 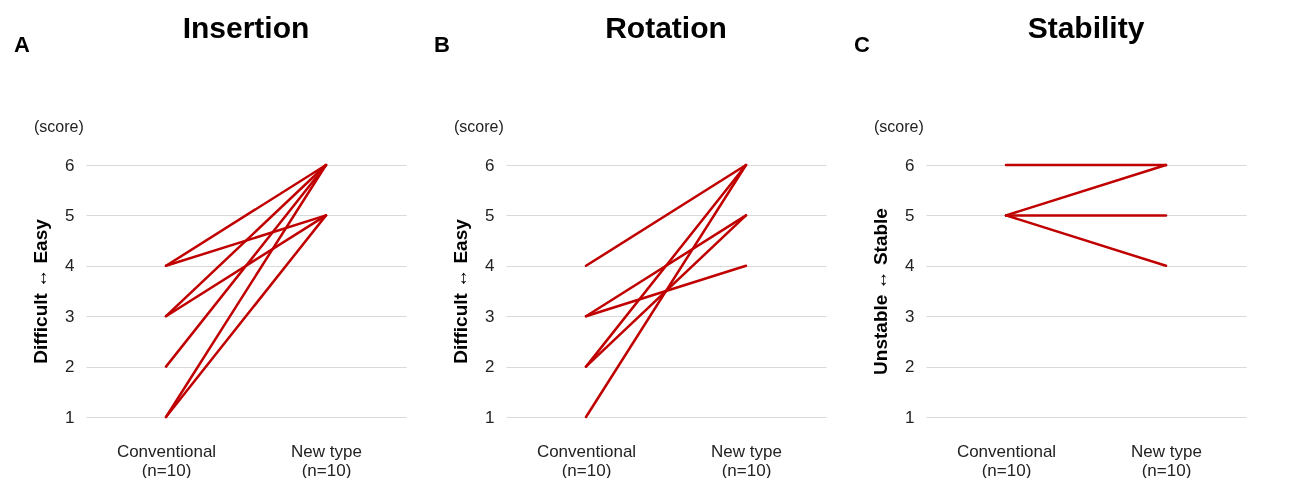 What do you see at coordinates (442, 44) in the screenshot?
I see `text: B` at bounding box center [442, 44].